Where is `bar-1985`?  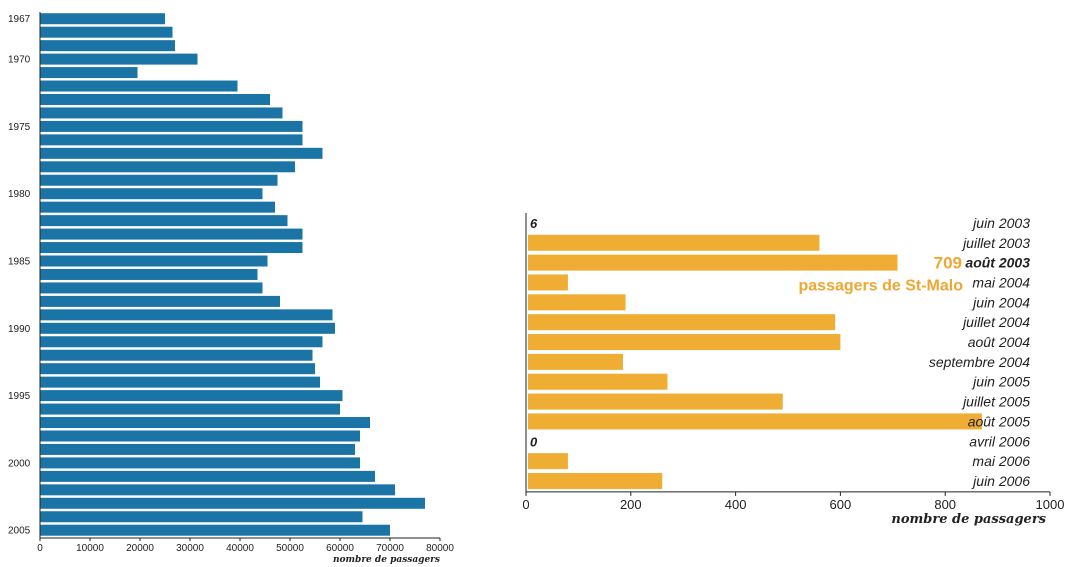
bar-1985 is located at coordinates (154, 261).